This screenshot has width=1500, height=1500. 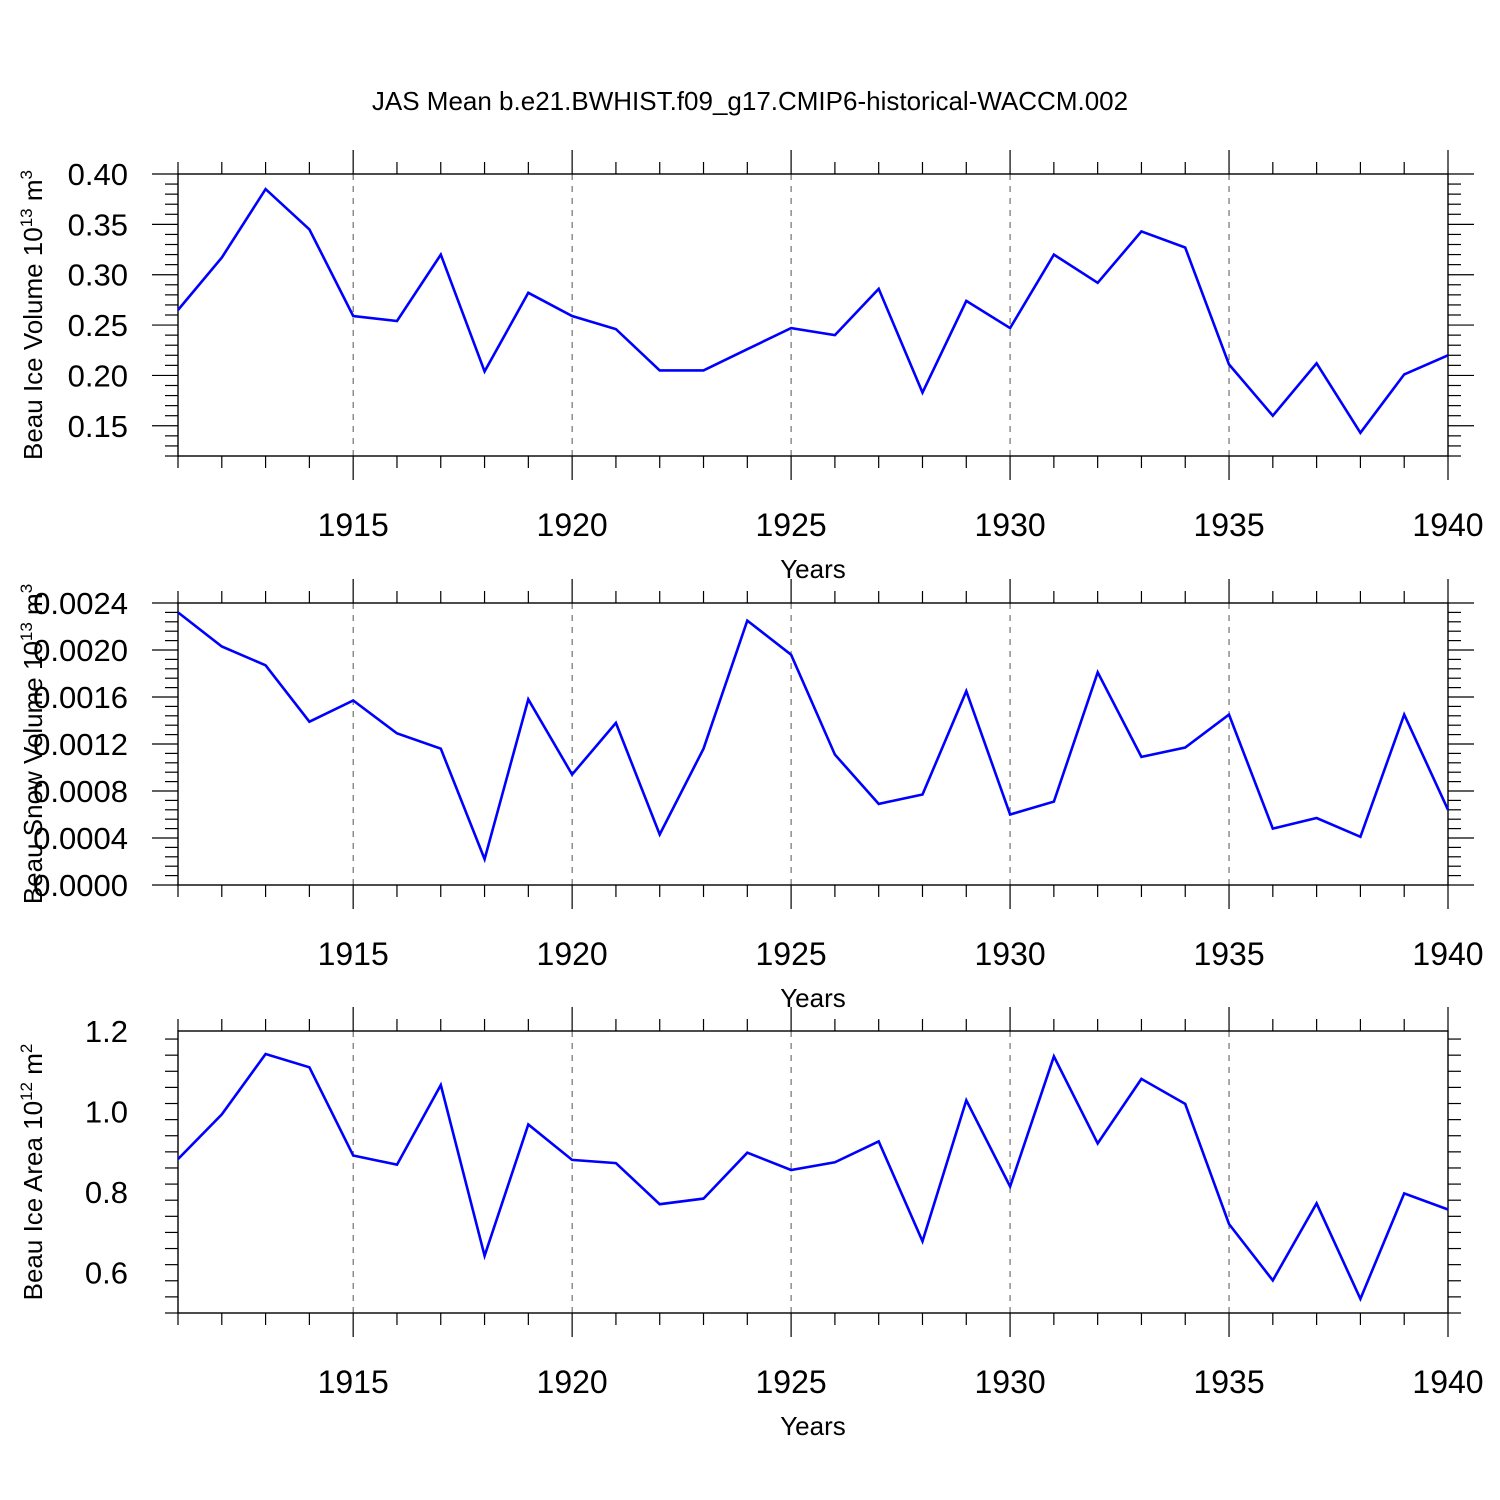 I want to click on y-tick-label: 0.0024, so click(x=80, y=603).